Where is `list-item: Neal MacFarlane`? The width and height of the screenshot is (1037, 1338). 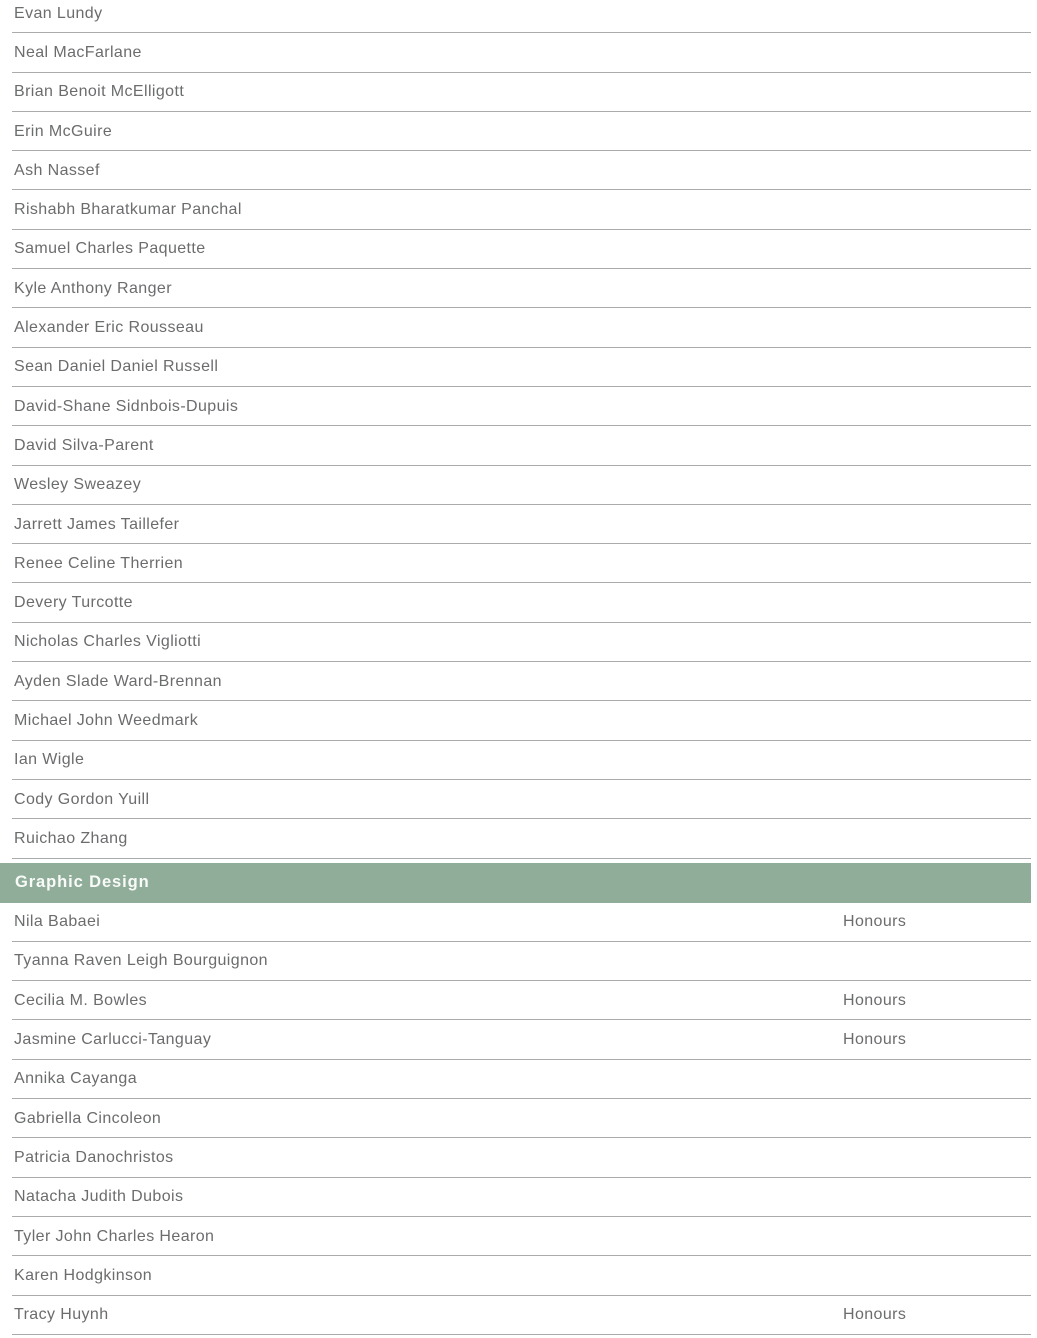
list-item: Neal MacFarlane is located at coordinates (515, 53).